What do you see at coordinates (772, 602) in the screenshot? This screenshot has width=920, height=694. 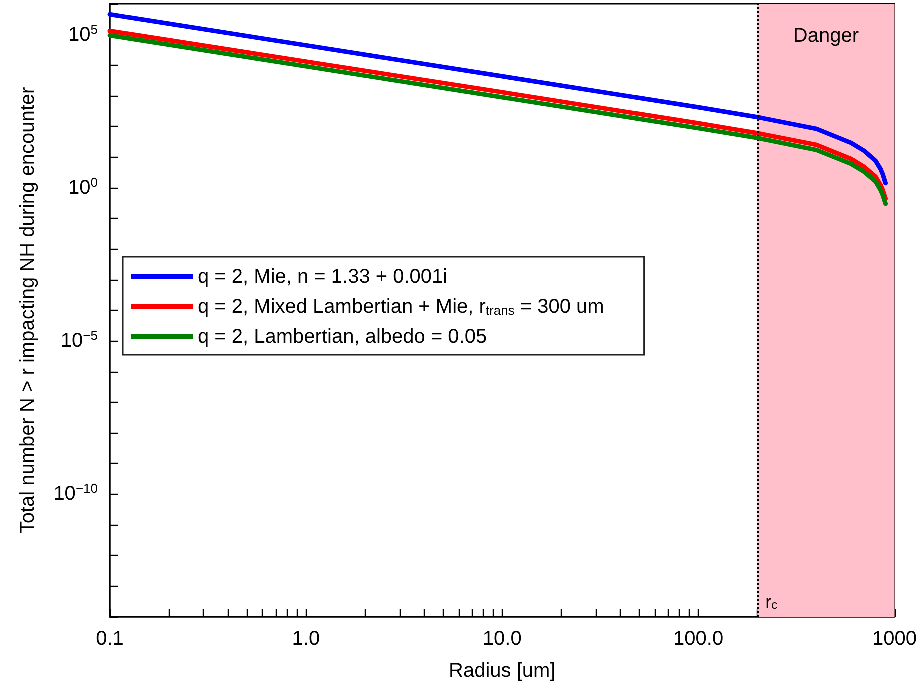 I see `ref-line-label: rc` at bounding box center [772, 602].